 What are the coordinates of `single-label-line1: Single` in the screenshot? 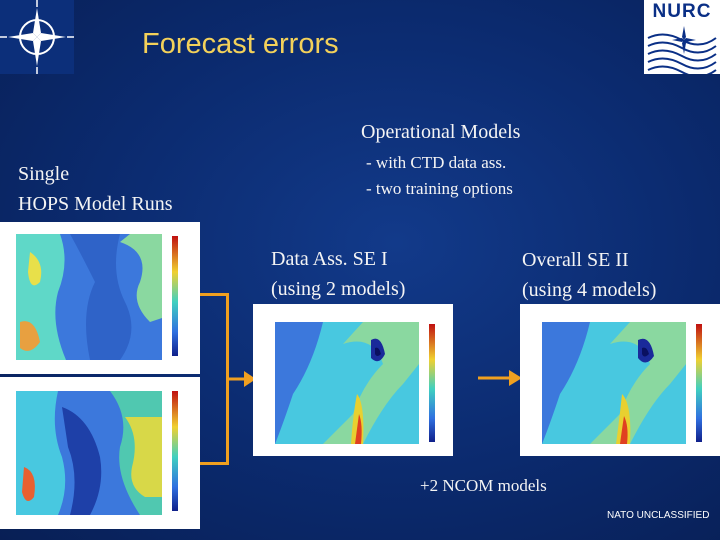 It's located at (44, 174).